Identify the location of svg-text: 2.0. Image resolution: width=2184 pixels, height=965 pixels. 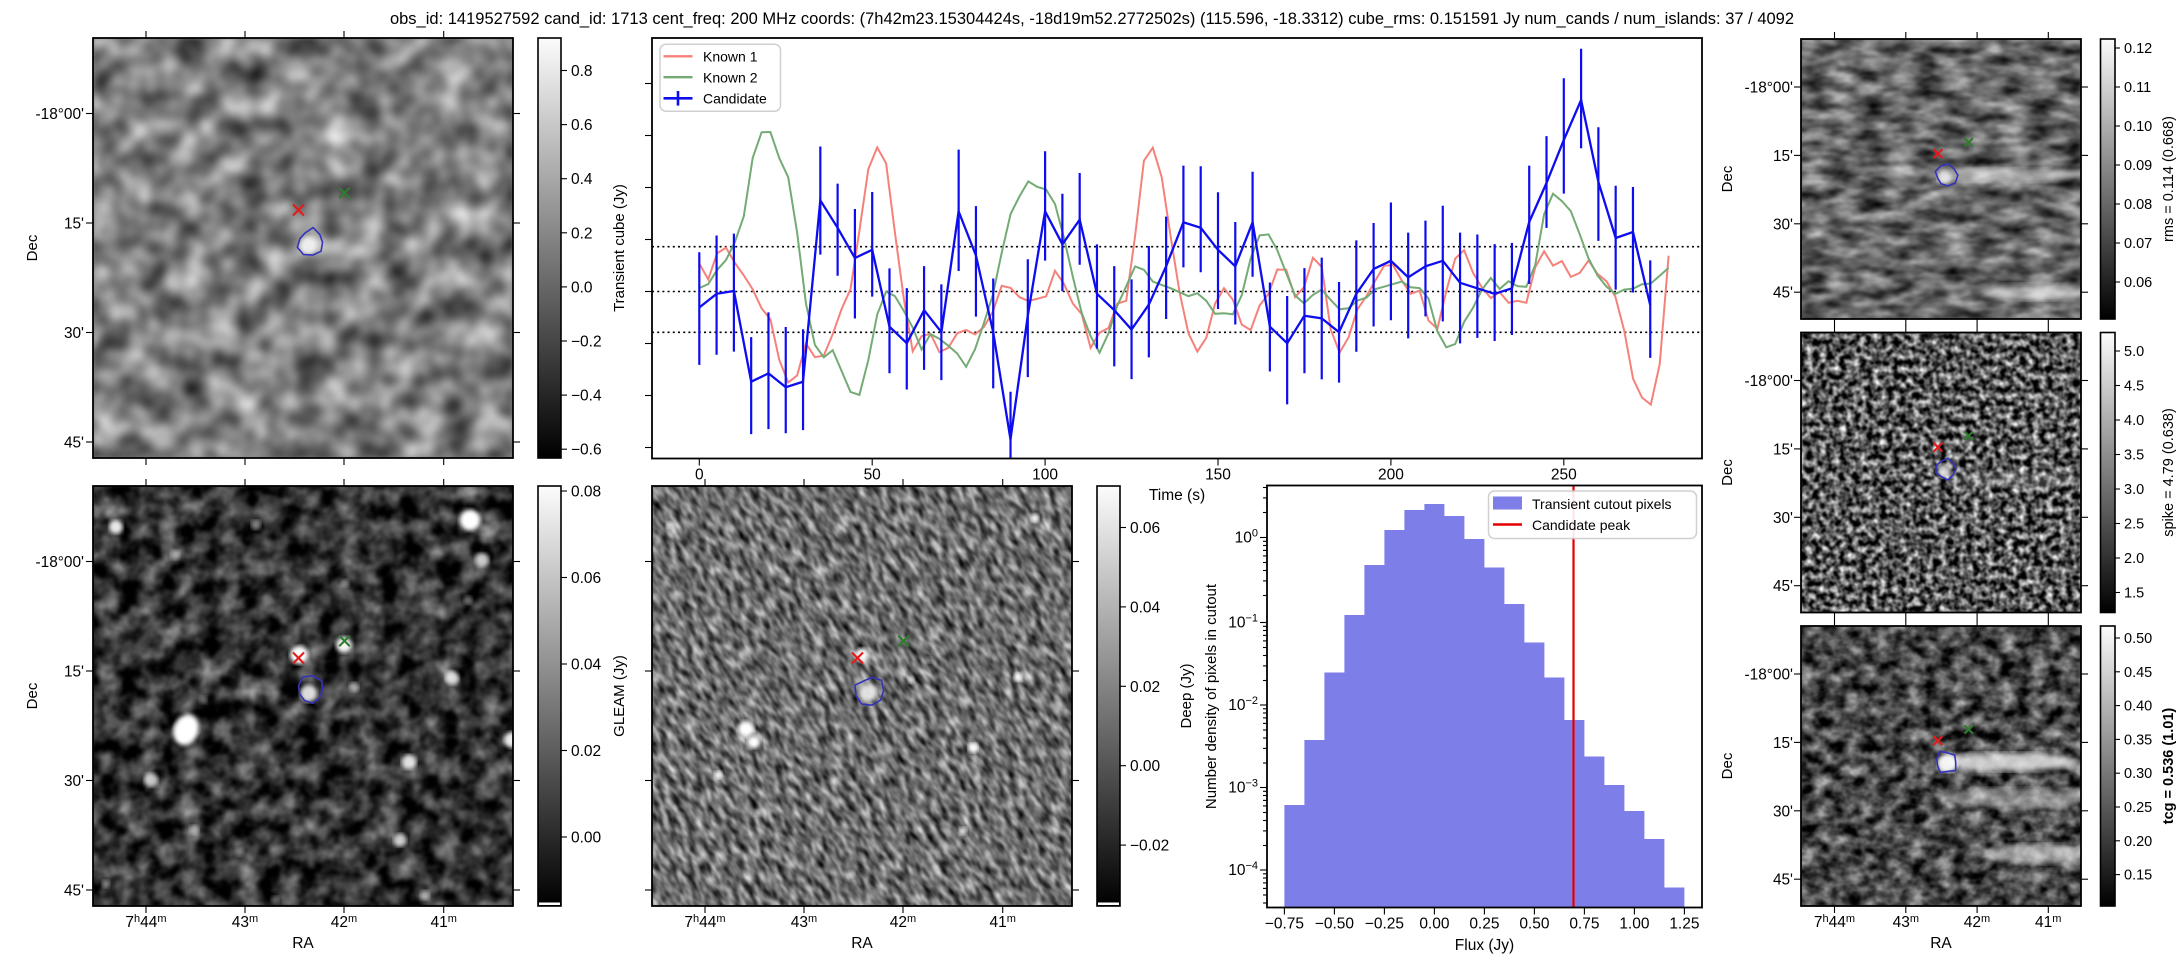
(2134, 559).